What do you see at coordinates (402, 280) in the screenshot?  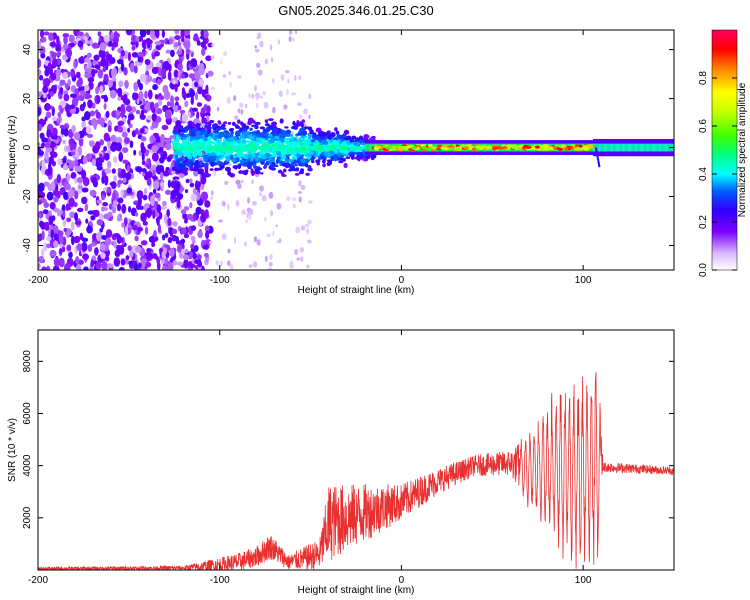 I see `x-tick-label: 0` at bounding box center [402, 280].